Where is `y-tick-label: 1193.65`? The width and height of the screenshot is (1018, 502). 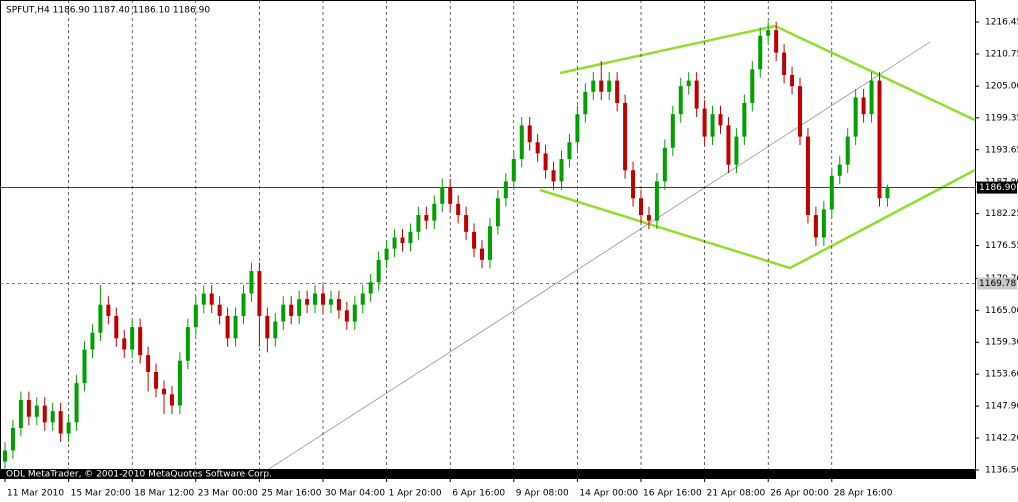 y-tick-label: 1193.65 is located at coordinates (1001, 150).